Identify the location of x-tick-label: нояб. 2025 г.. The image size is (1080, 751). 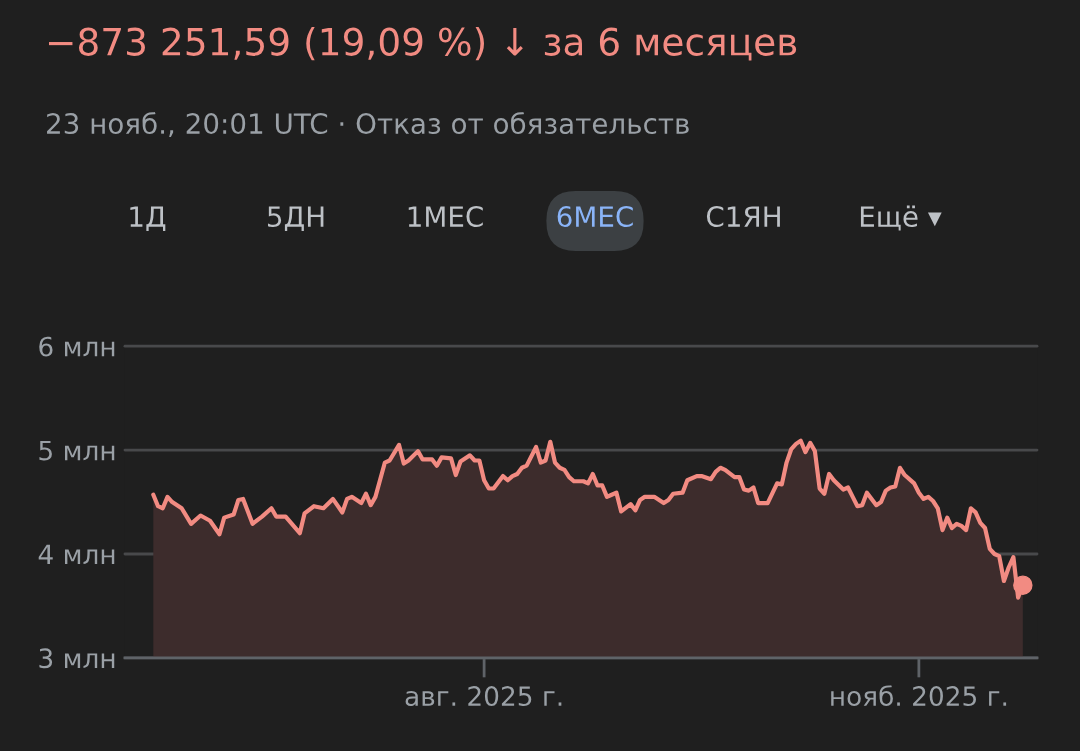
(919, 696).